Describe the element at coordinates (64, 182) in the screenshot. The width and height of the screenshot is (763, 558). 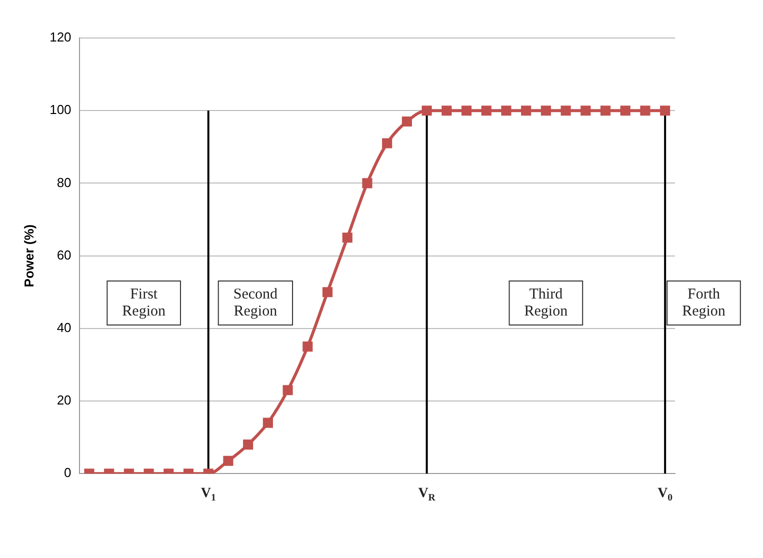
I see `y-tick-label: 80` at that location.